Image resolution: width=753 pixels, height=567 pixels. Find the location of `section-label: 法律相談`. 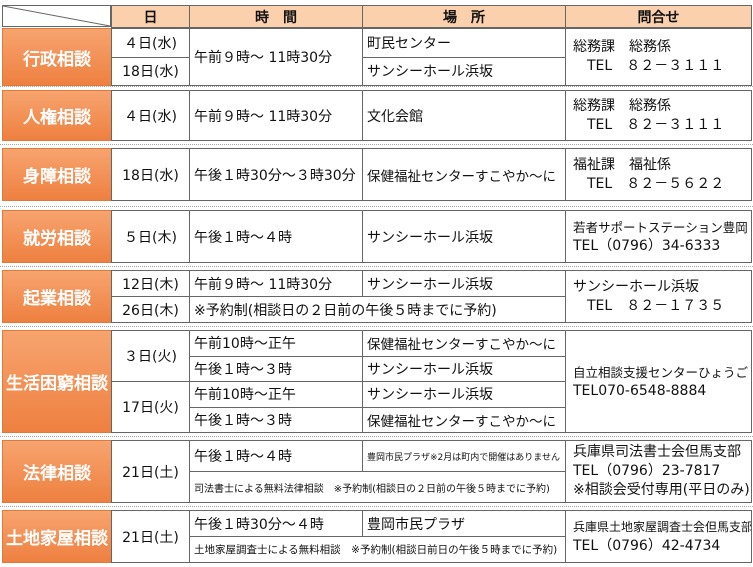

section-label: 法律相談 is located at coordinates (57, 471).